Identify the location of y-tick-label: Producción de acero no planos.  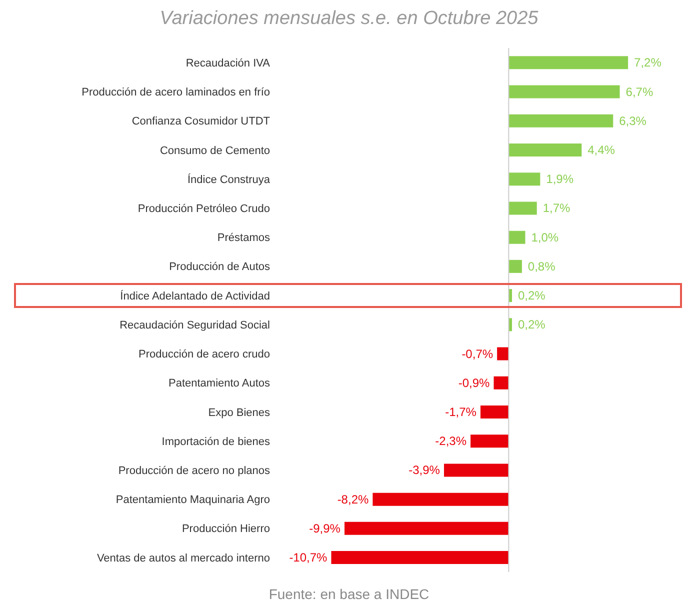
(194, 471).